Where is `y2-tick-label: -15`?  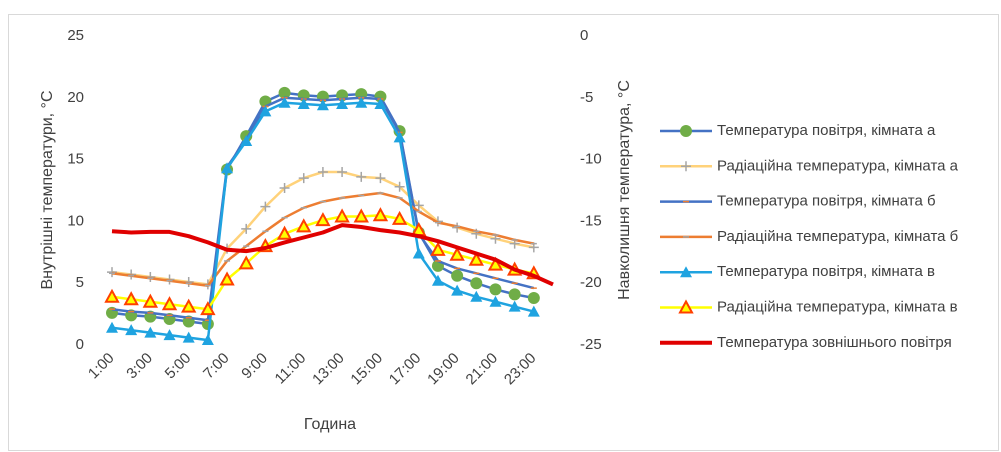
y2-tick-label: -15 is located at coordinates (591, 220).